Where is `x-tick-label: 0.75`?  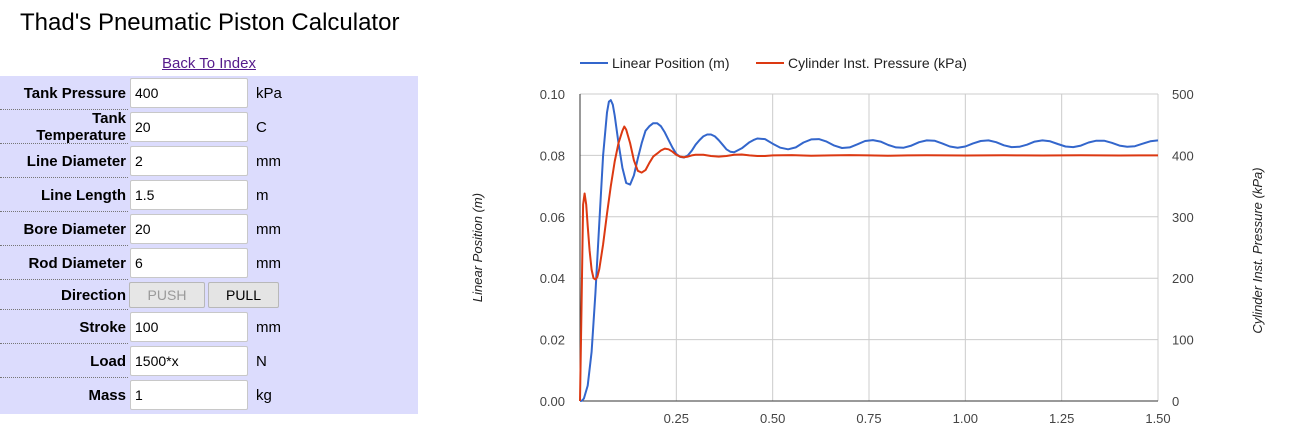 x-tick-label: 0.75 is located at coordinates (868, 418).